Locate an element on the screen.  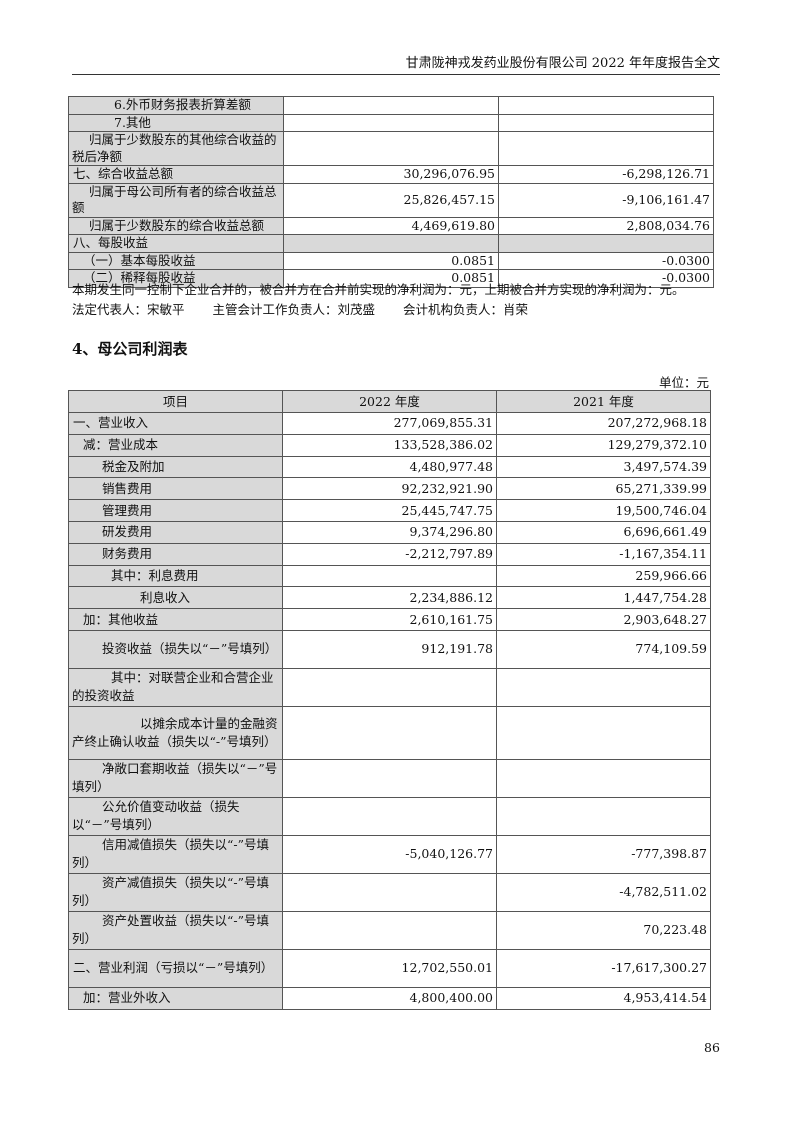
value-2021: 19,500,746.04 is located at coordinates (603, 510).